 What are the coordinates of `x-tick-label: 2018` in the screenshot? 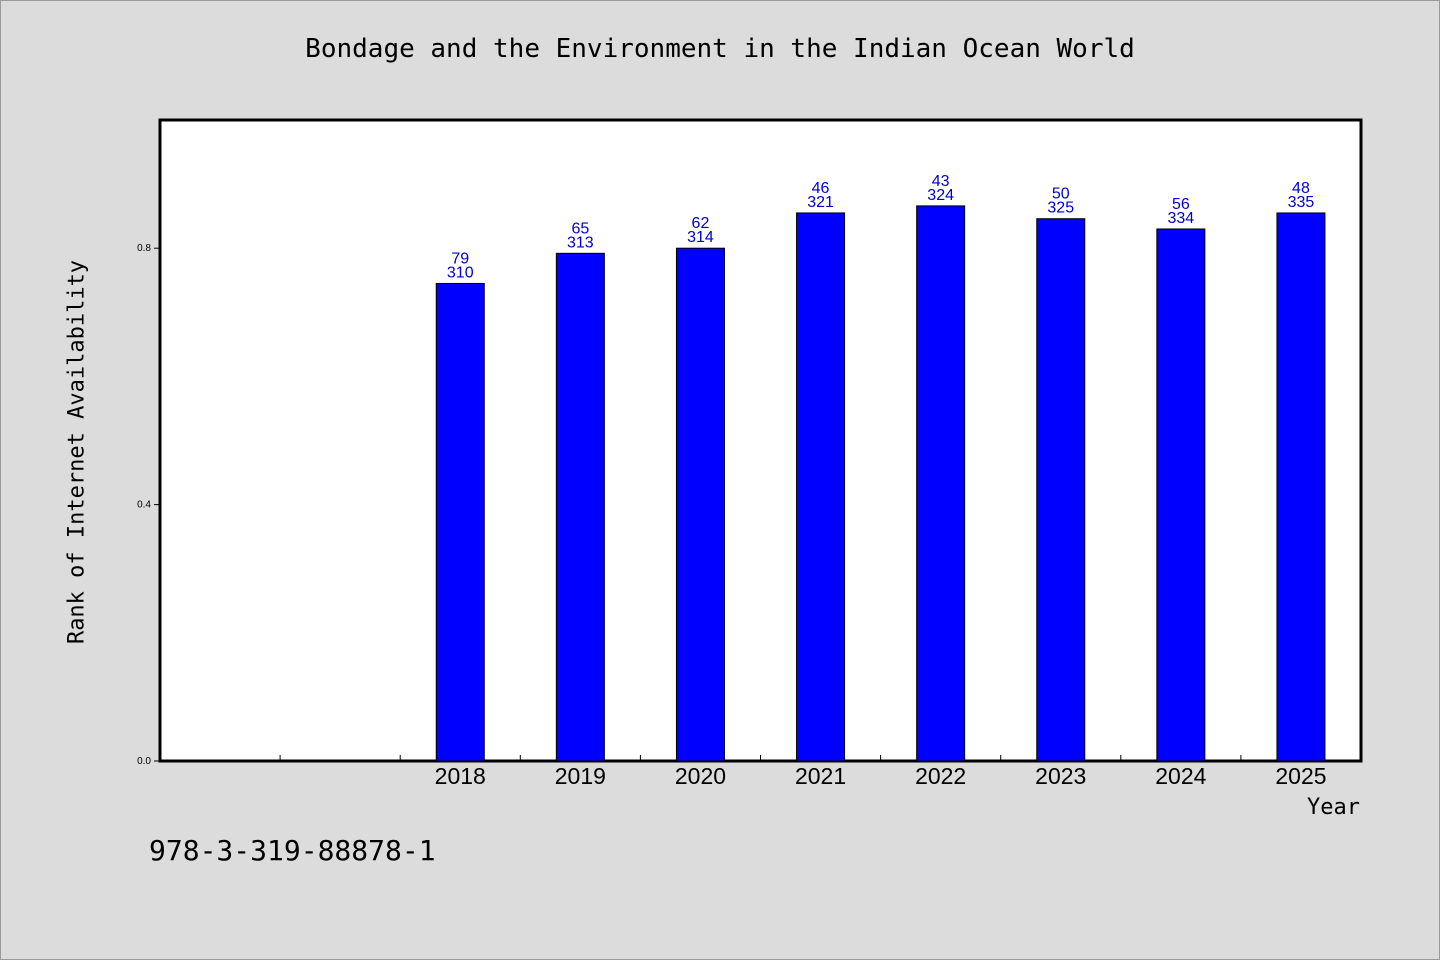 It's located at (460, 776).